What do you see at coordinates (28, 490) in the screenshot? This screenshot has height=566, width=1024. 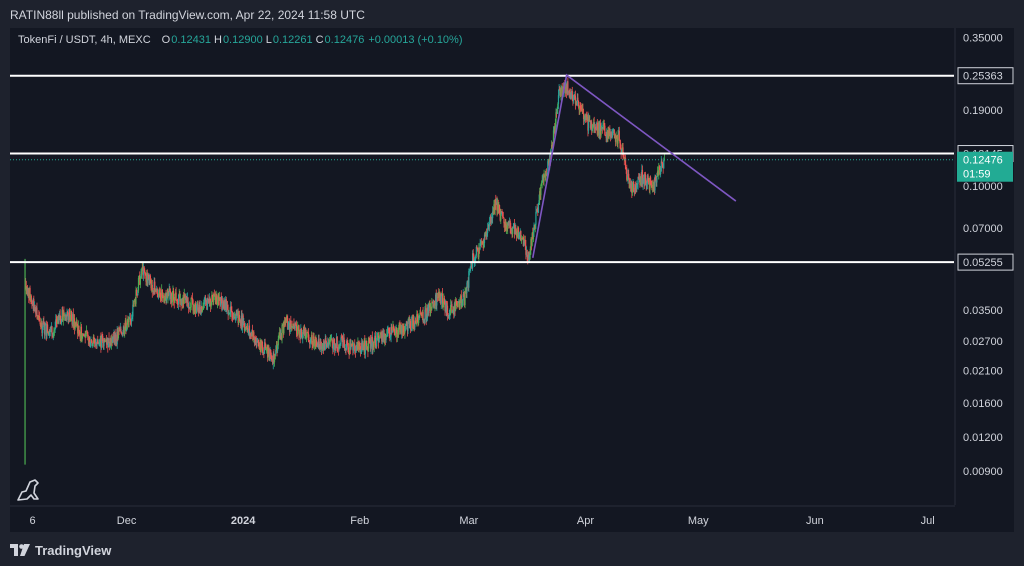 I see `tradingview-dino-icon` at bounding box center [28, 490].